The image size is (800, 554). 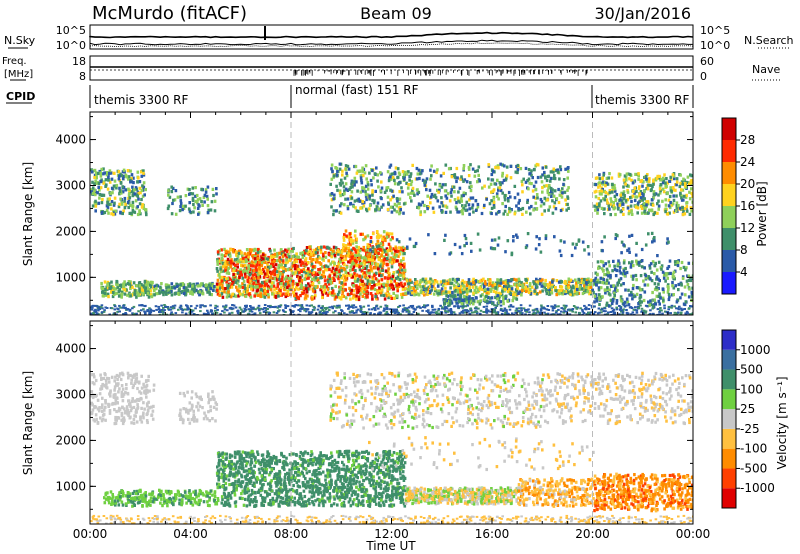 What do you see at coordinates (141, 100) in the screenshot?
I see `cpid-segment-1: themis 3300 RF` at bounding box center [141, 100].